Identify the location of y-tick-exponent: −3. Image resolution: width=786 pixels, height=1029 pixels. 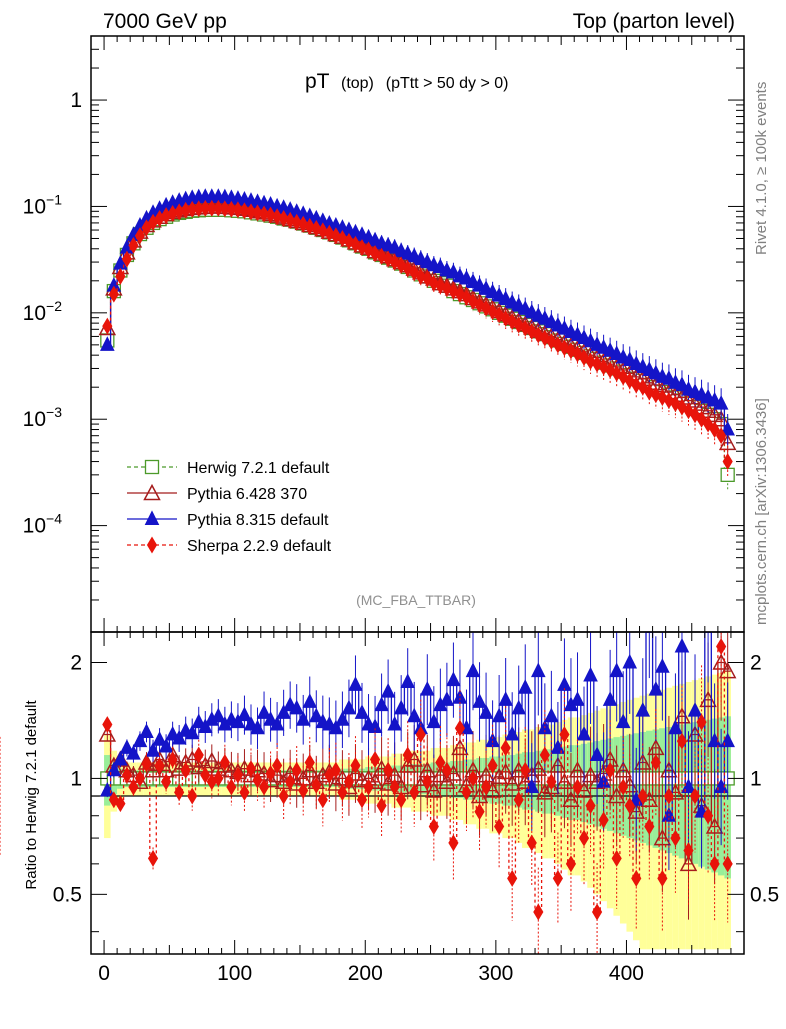
(54, 412).